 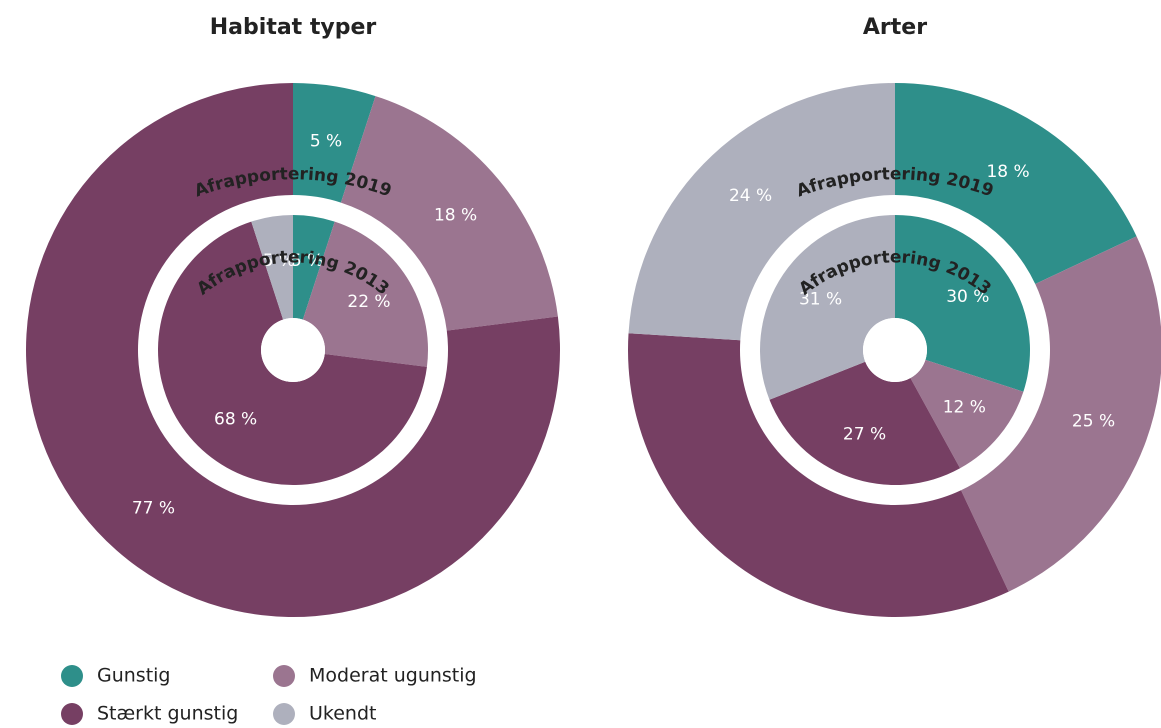 What do you see at coordinates (235, 419) in the screenshot?
I see `value-label: 68 %` at bounding box center [235, 419].